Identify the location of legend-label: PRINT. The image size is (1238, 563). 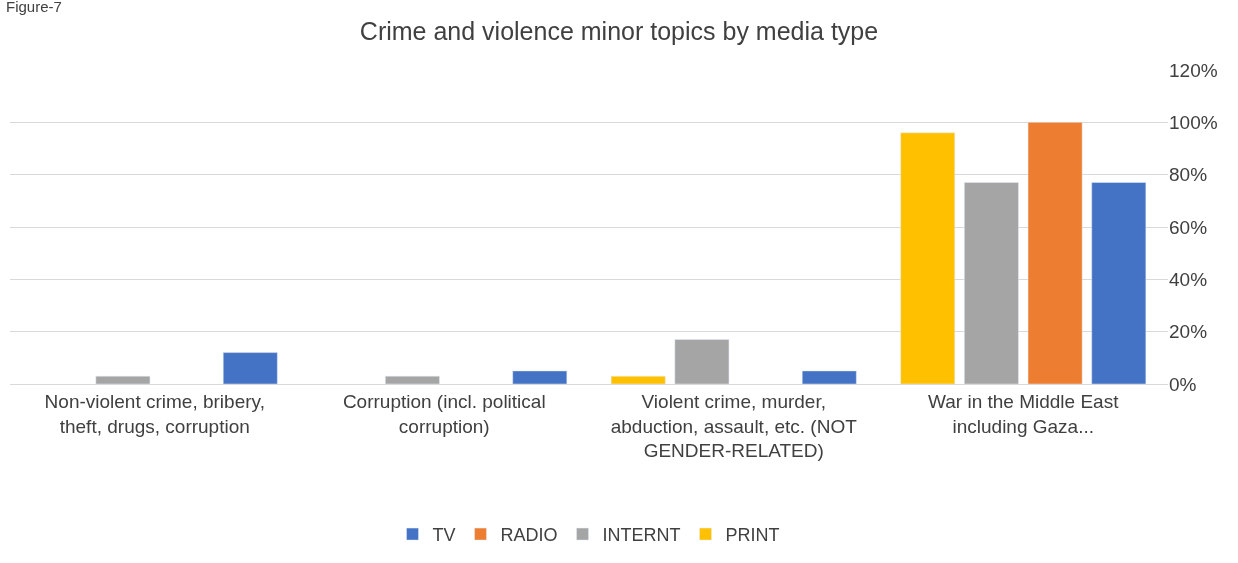
(752, 535).